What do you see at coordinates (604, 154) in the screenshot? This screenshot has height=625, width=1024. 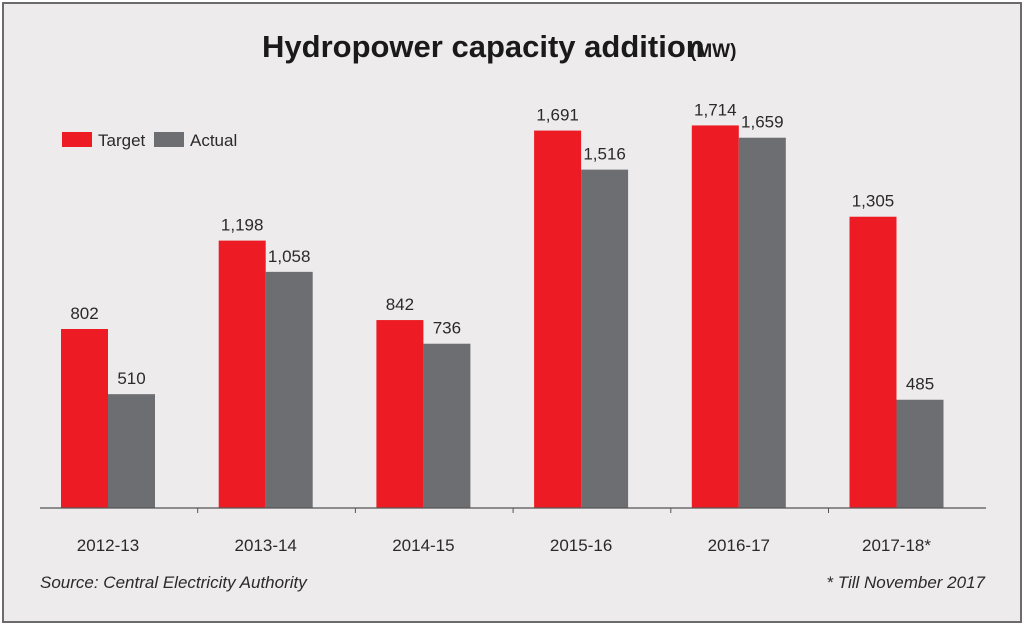 I see `data-label-actual-2015-16: 1,516` at bounding box center [604, 154].